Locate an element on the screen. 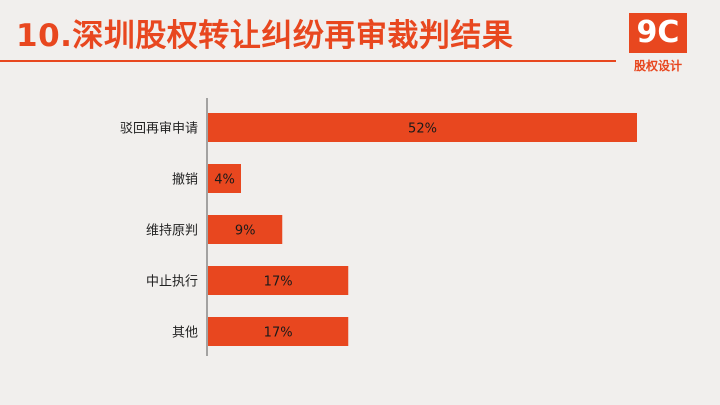 This screenshot has width=720, height=405. title-underline is located at coordinates (308, 61).